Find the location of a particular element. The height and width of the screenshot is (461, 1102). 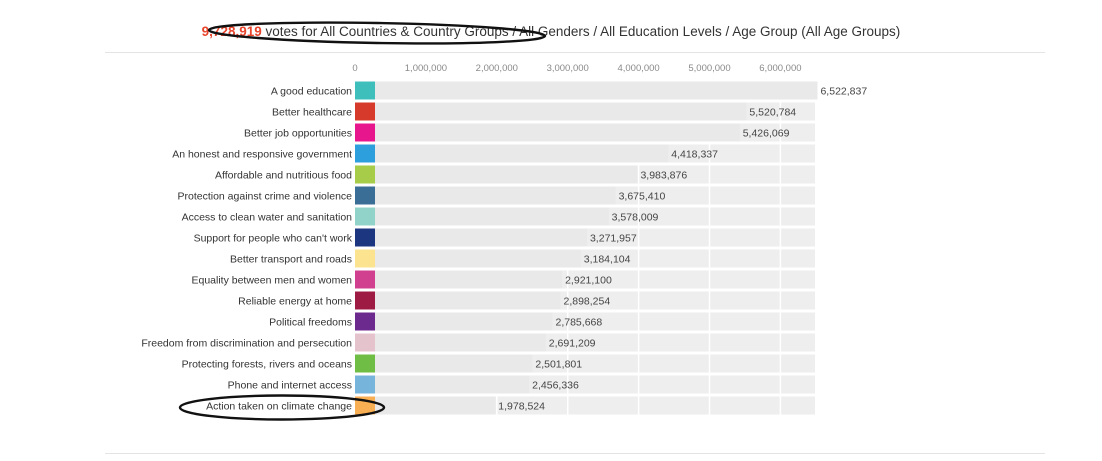

value-label: 3,578,009 is located at coordinates (635, 217).